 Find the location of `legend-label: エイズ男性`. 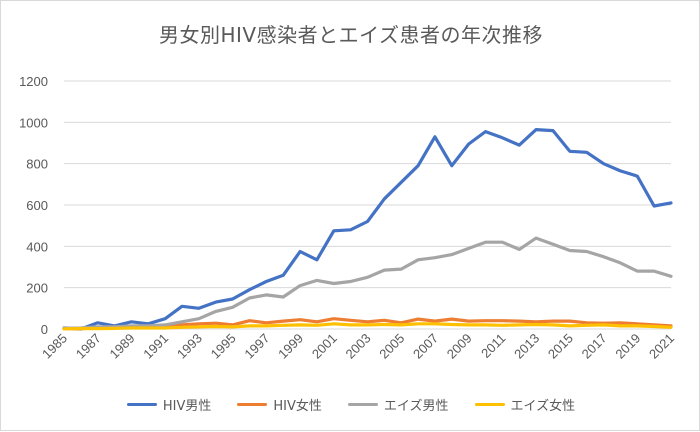

legend-label: エイズ男性 is located at coordinates (416, 406).